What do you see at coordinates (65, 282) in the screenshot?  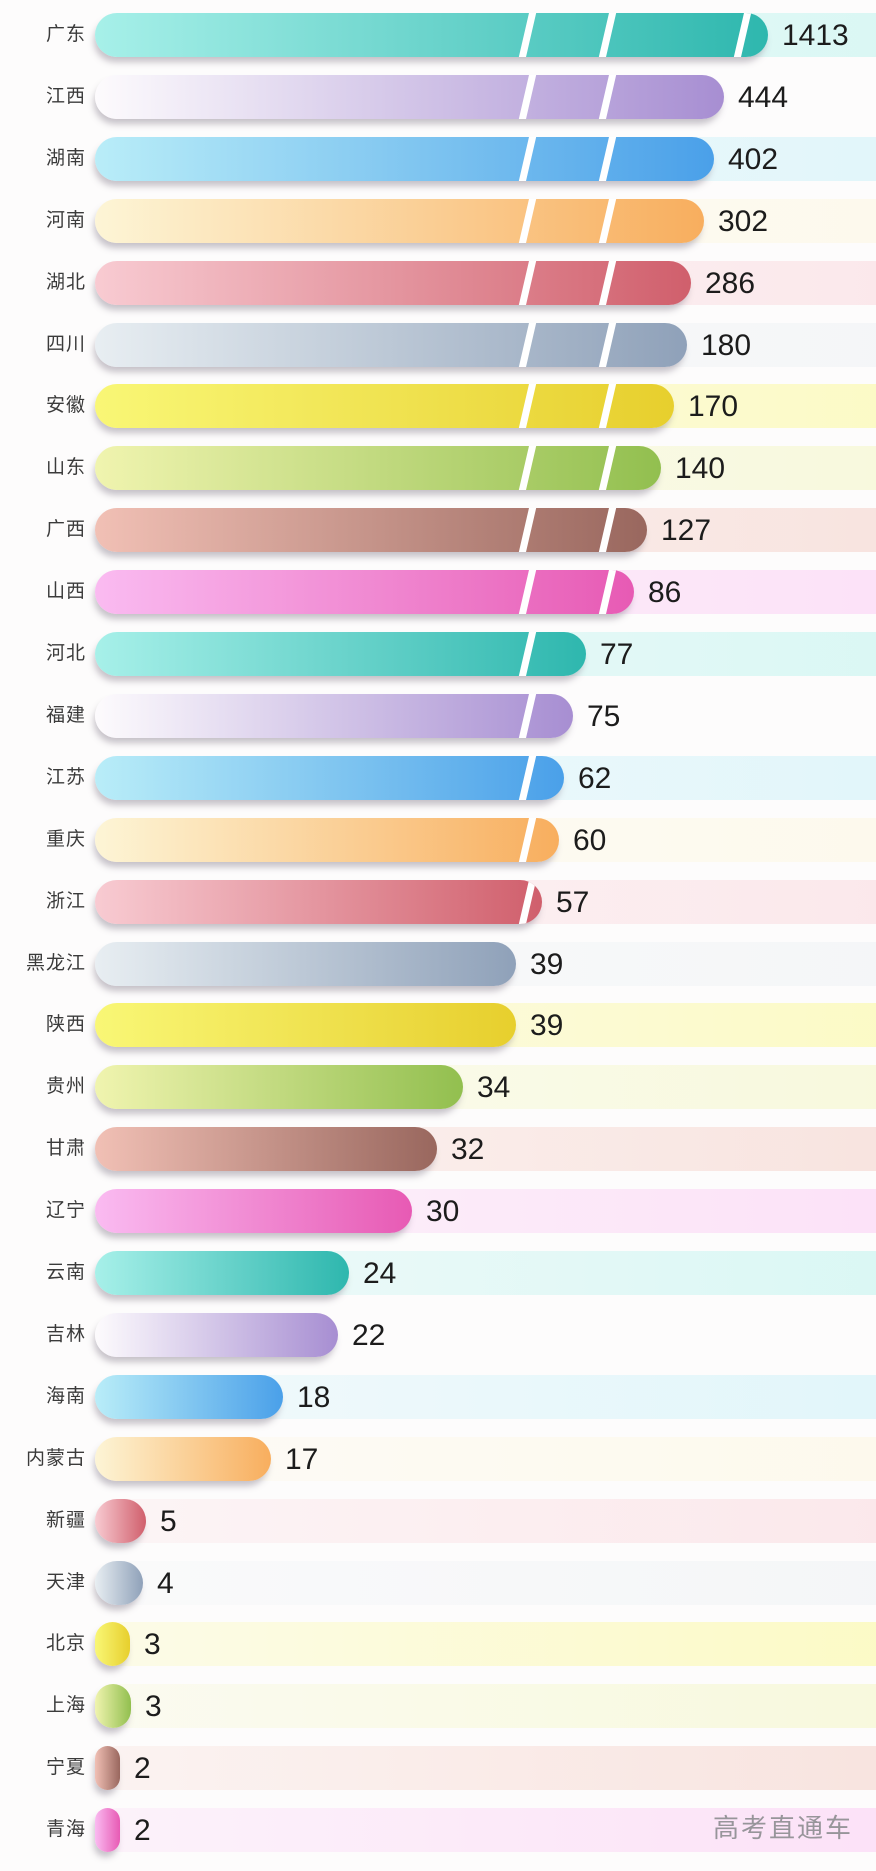 I see `category-label: 湖北` at bounding box center [65, 282].